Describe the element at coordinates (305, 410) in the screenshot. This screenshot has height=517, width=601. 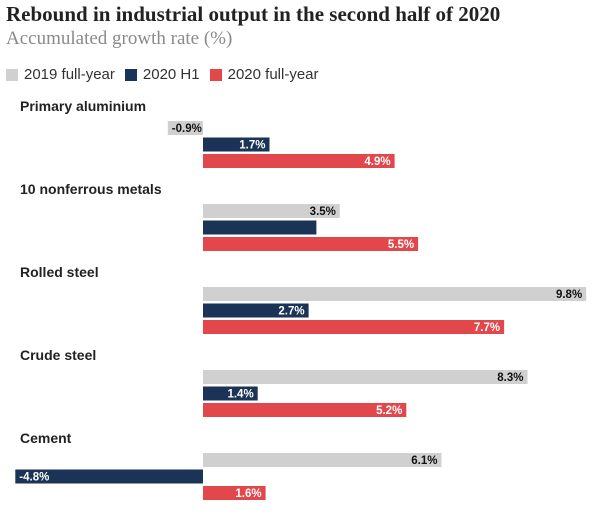
I see `bar-crude-steel-2020-full-year` at that location.